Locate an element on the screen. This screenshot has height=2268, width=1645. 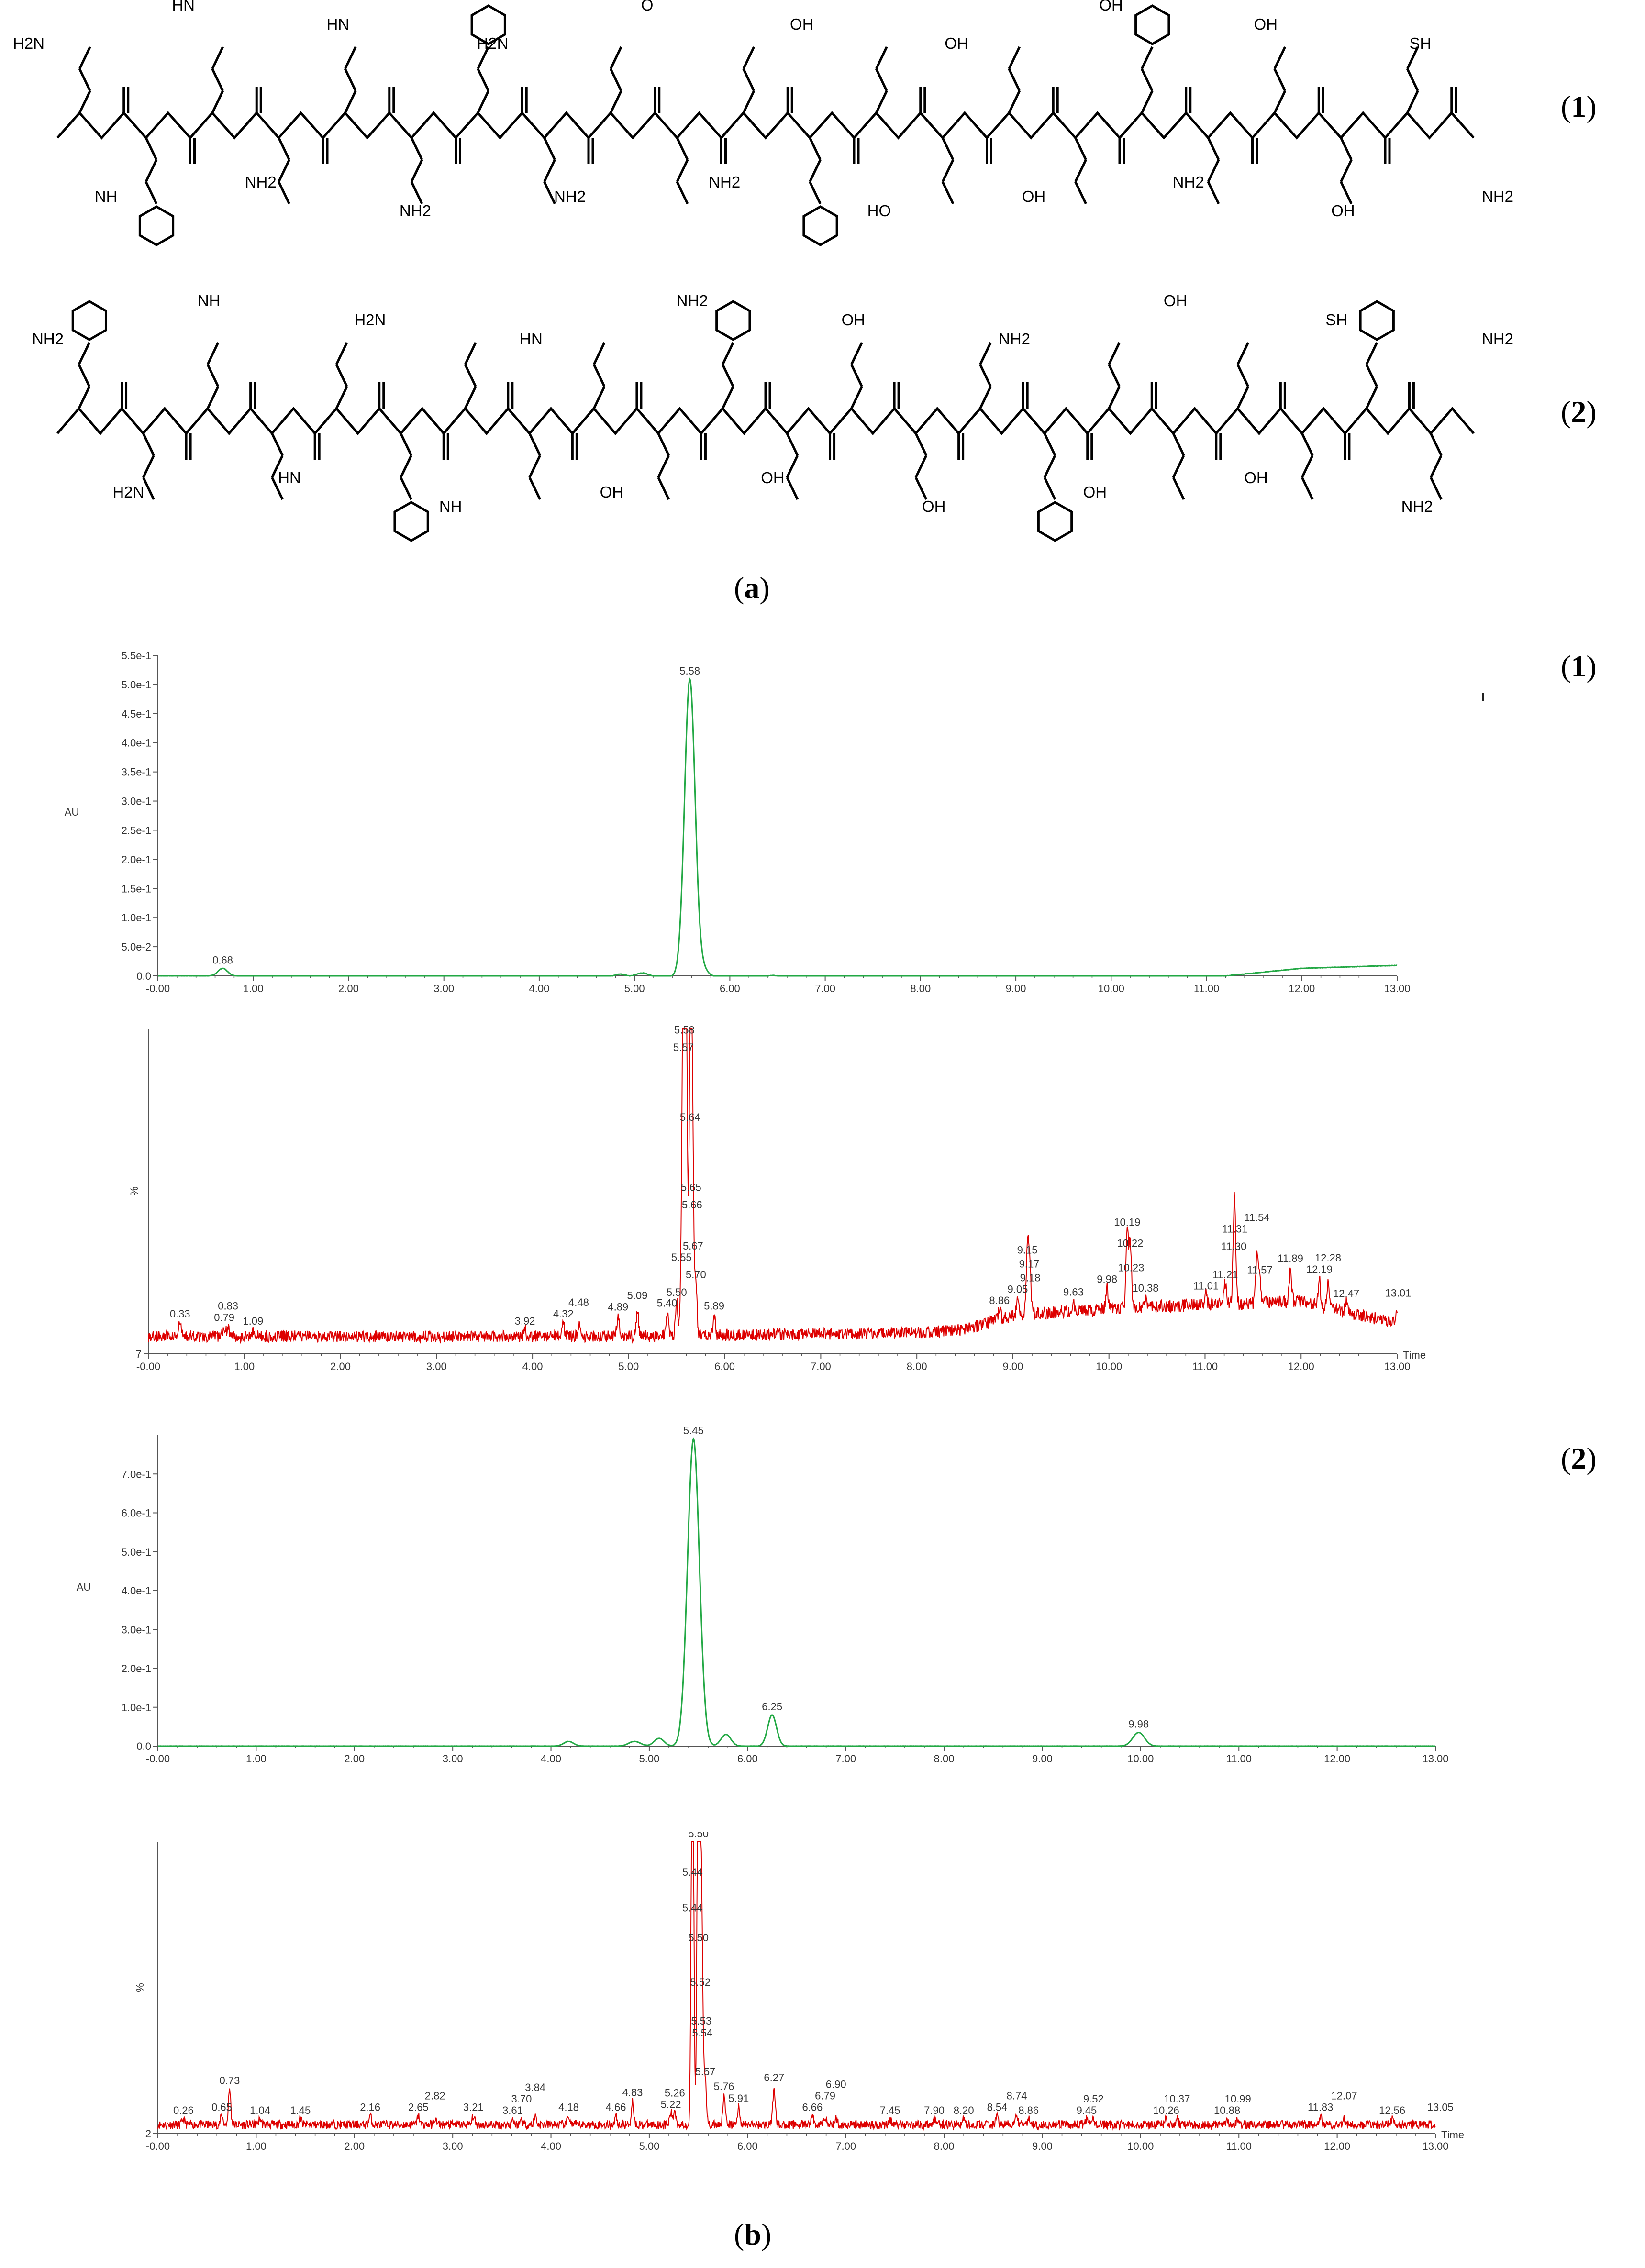
x-tick-label: 5.00 is located at coordinates (649, 2146).